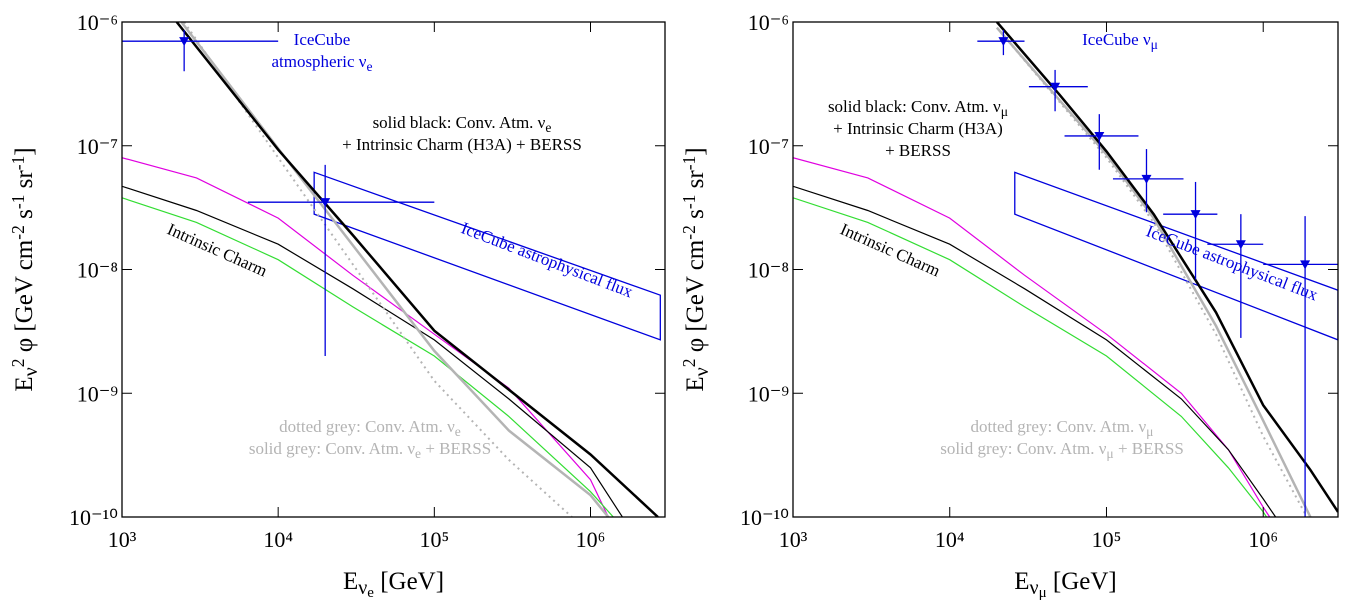 The image size is (1345, 608). I want to click on annotation-line: IceCube, so click(322, 39).